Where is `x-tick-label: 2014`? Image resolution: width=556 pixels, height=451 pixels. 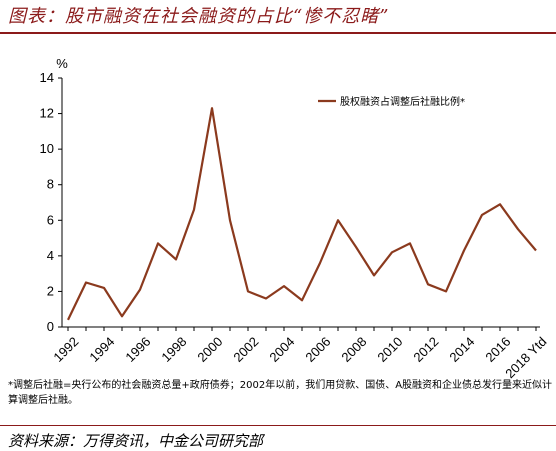 x-tick-label: 2014 is located at coordinates (461, 349).